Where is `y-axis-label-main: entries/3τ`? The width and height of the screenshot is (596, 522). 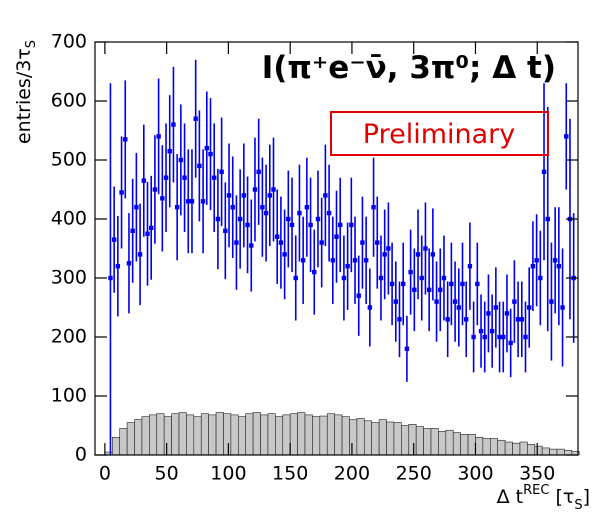 y-axis-label-main: entries/3τ is located at coordinates (24, 96).